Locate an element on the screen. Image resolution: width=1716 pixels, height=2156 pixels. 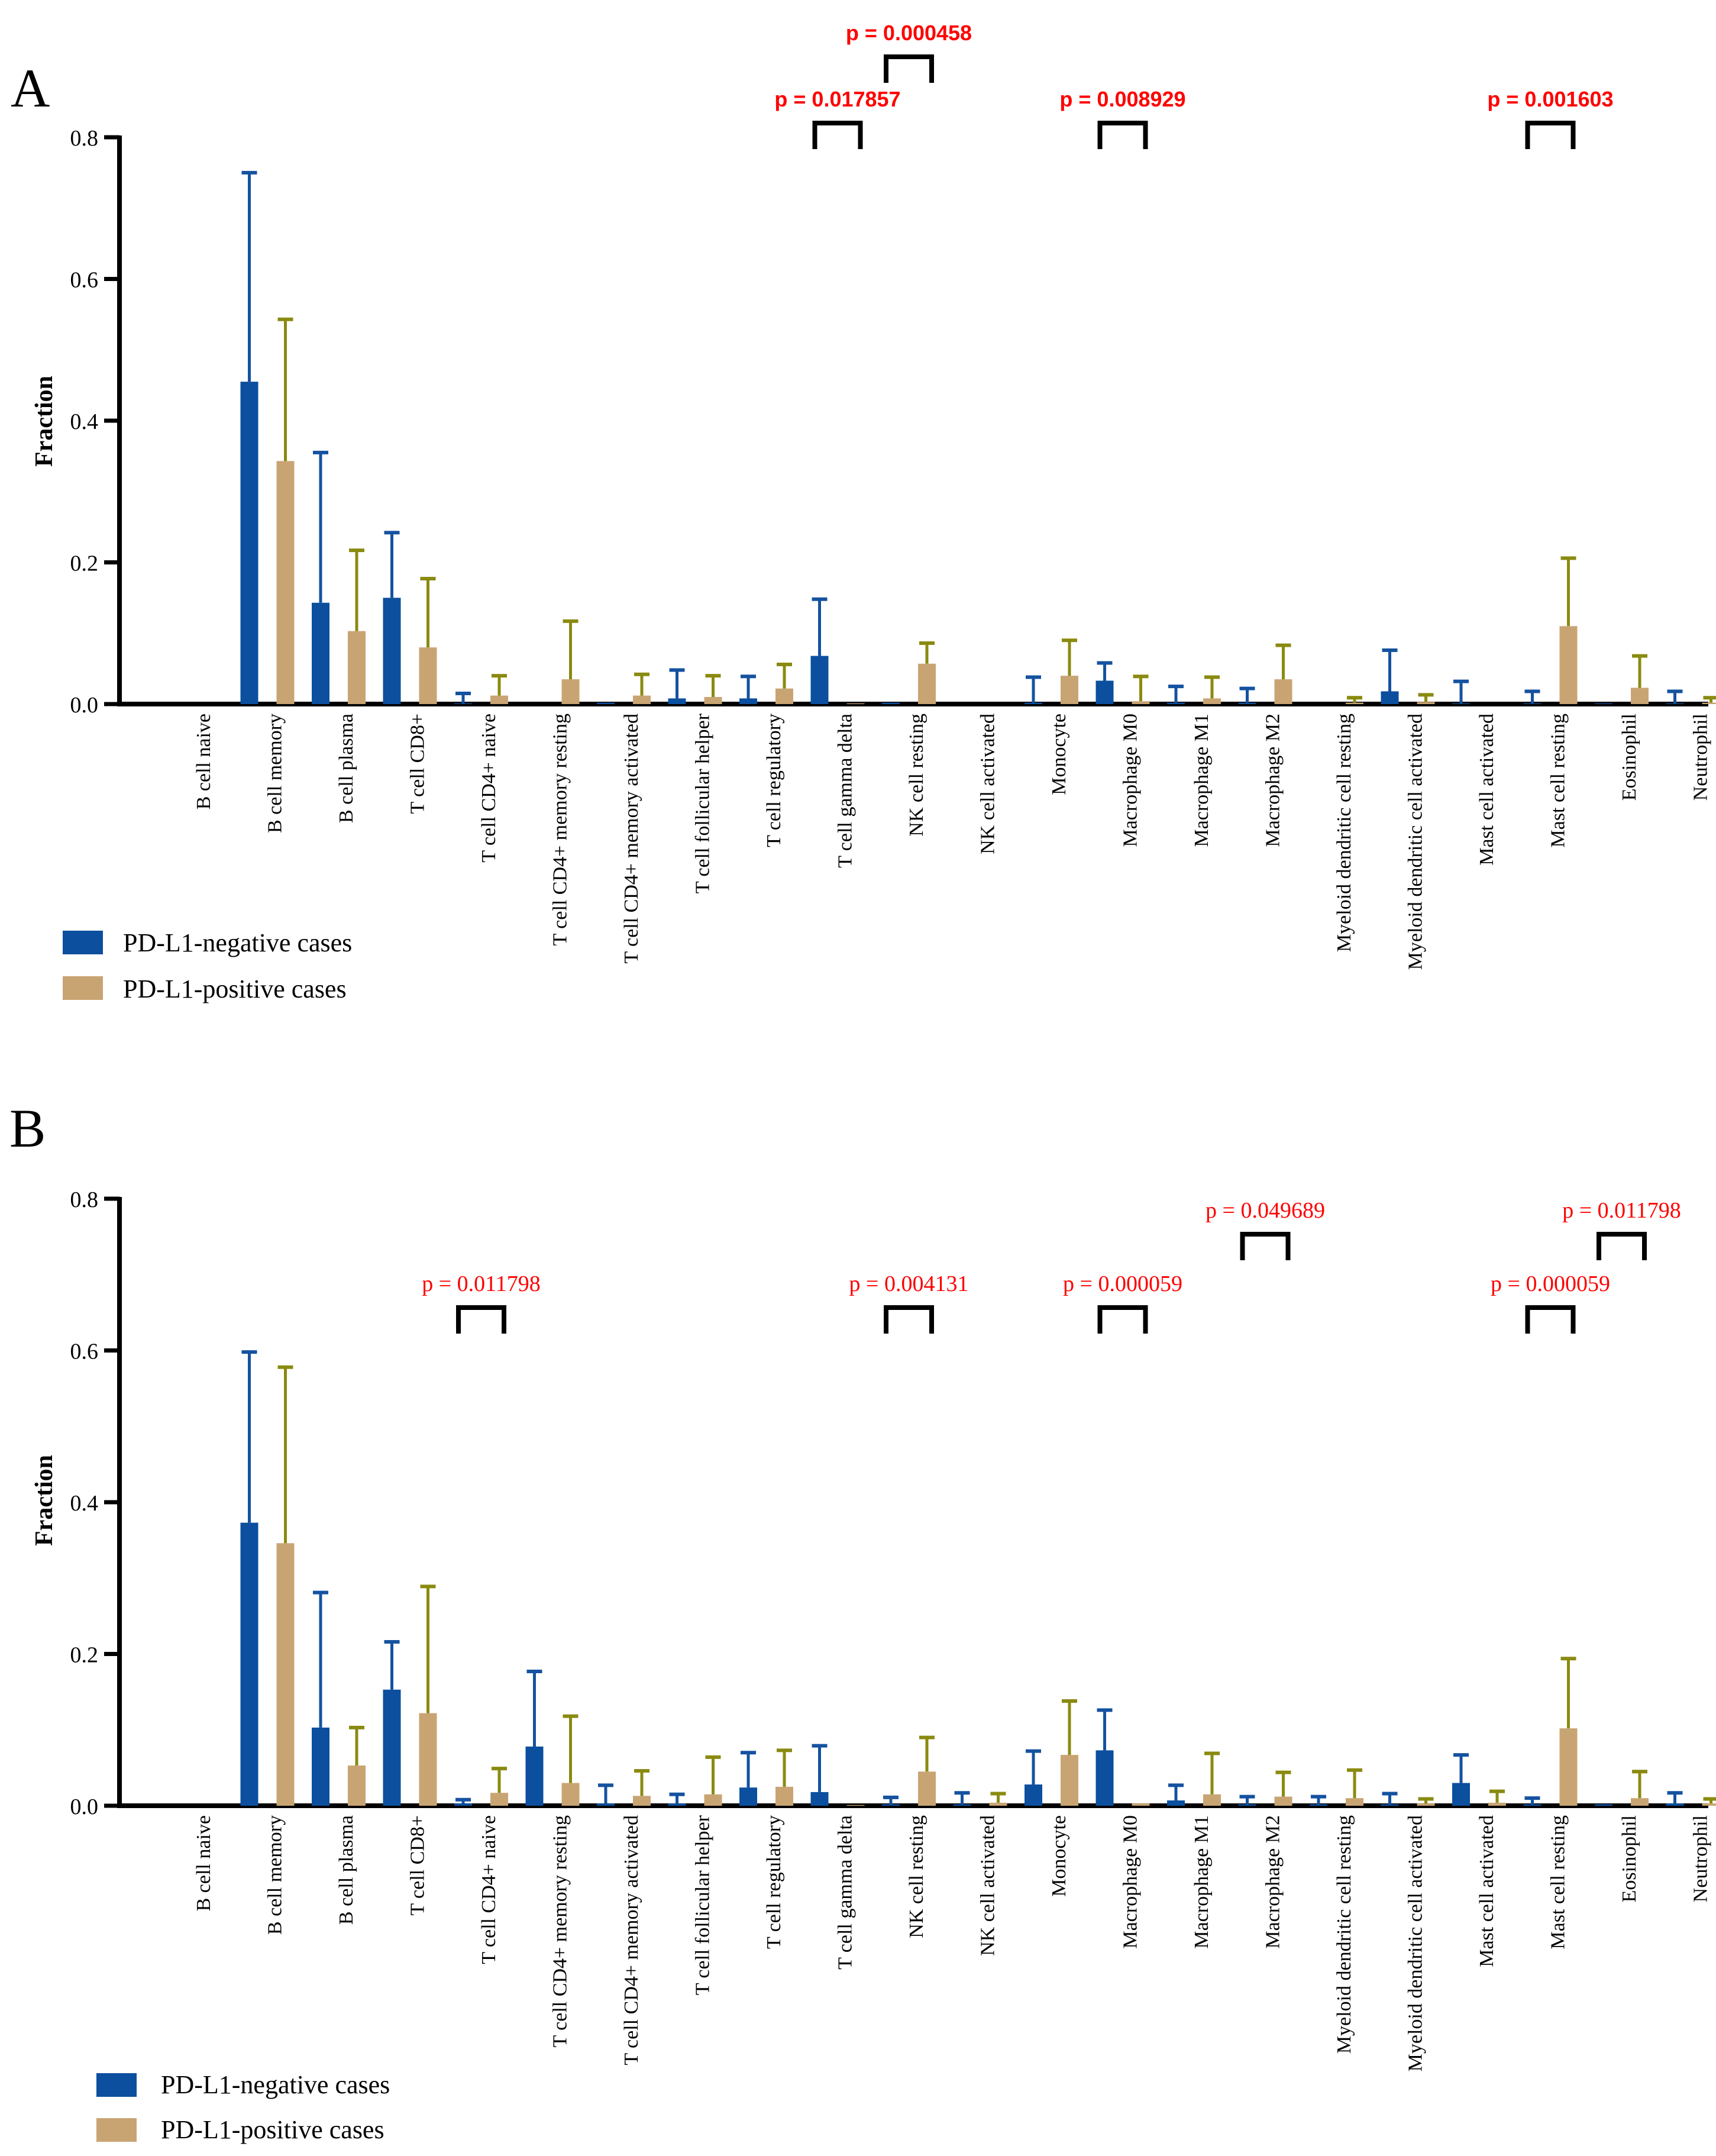
x-tick-label: B cell memory is located at coordinates (275, 1875).